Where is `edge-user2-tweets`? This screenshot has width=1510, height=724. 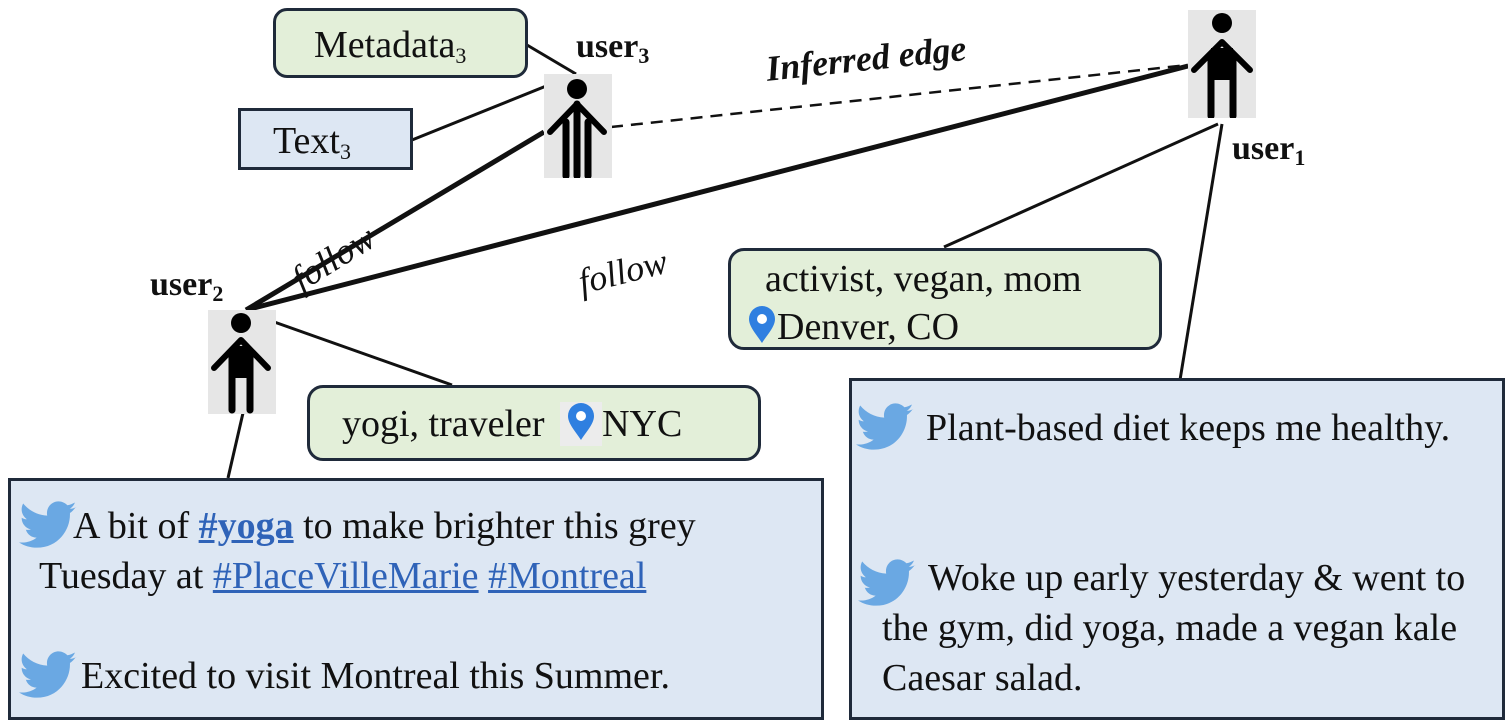
edge-user2-tweets is located at coordinates (235, 445).